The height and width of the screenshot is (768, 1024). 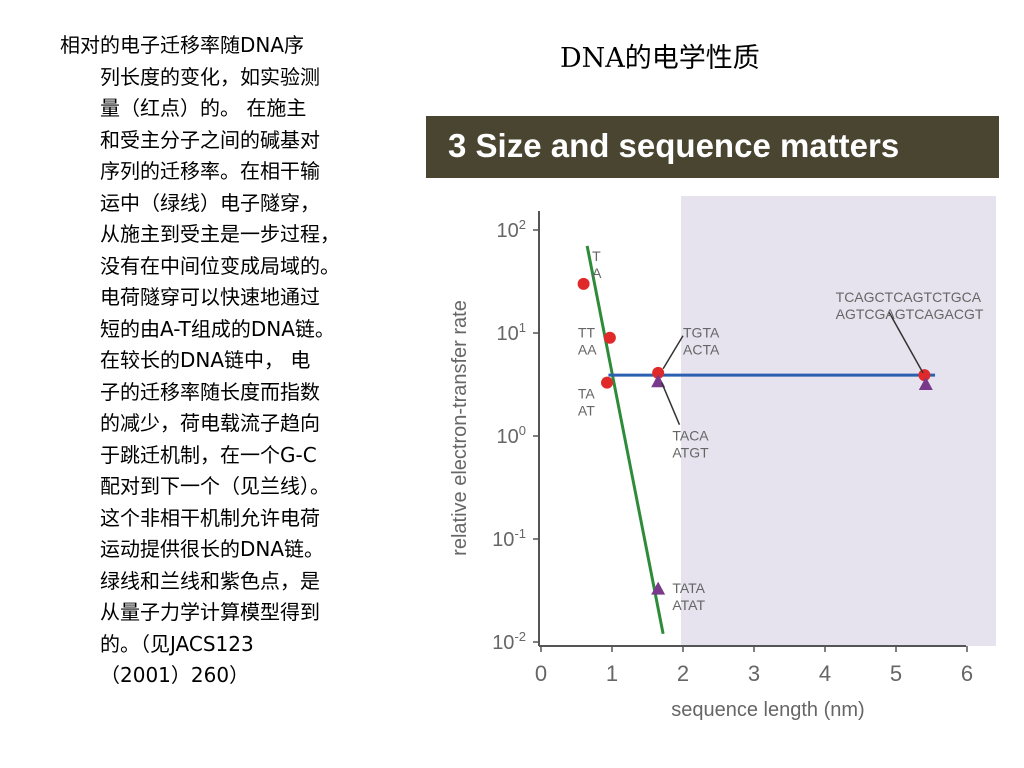 I want to click on sequence-annotation: TACA, so click(x=690, y=436).